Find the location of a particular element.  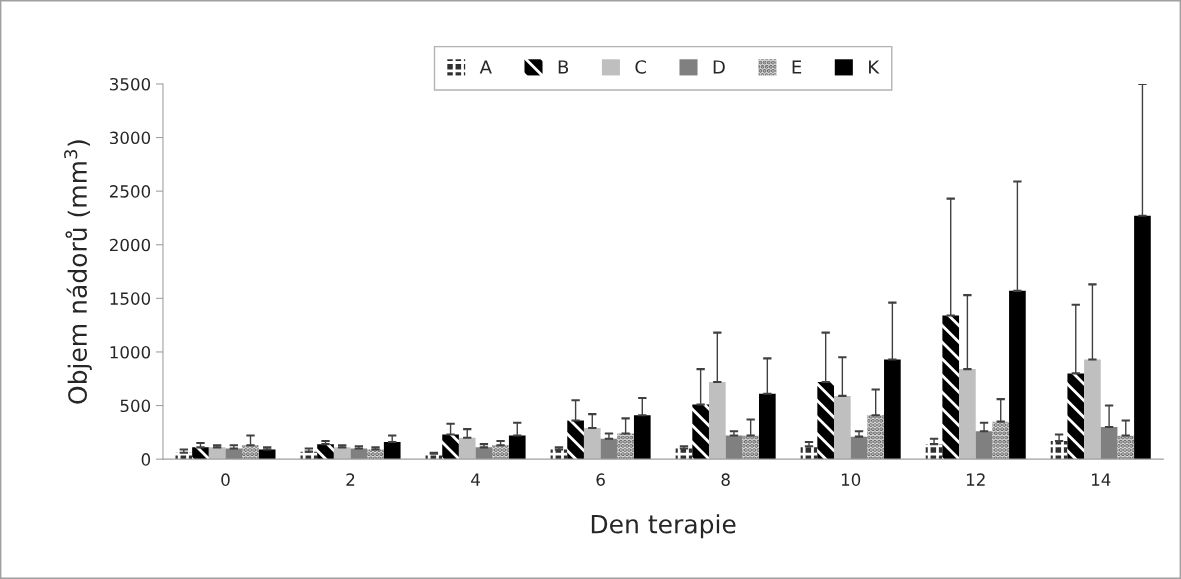

y-tick-label: 1000 is located at coordinates (130, 352).